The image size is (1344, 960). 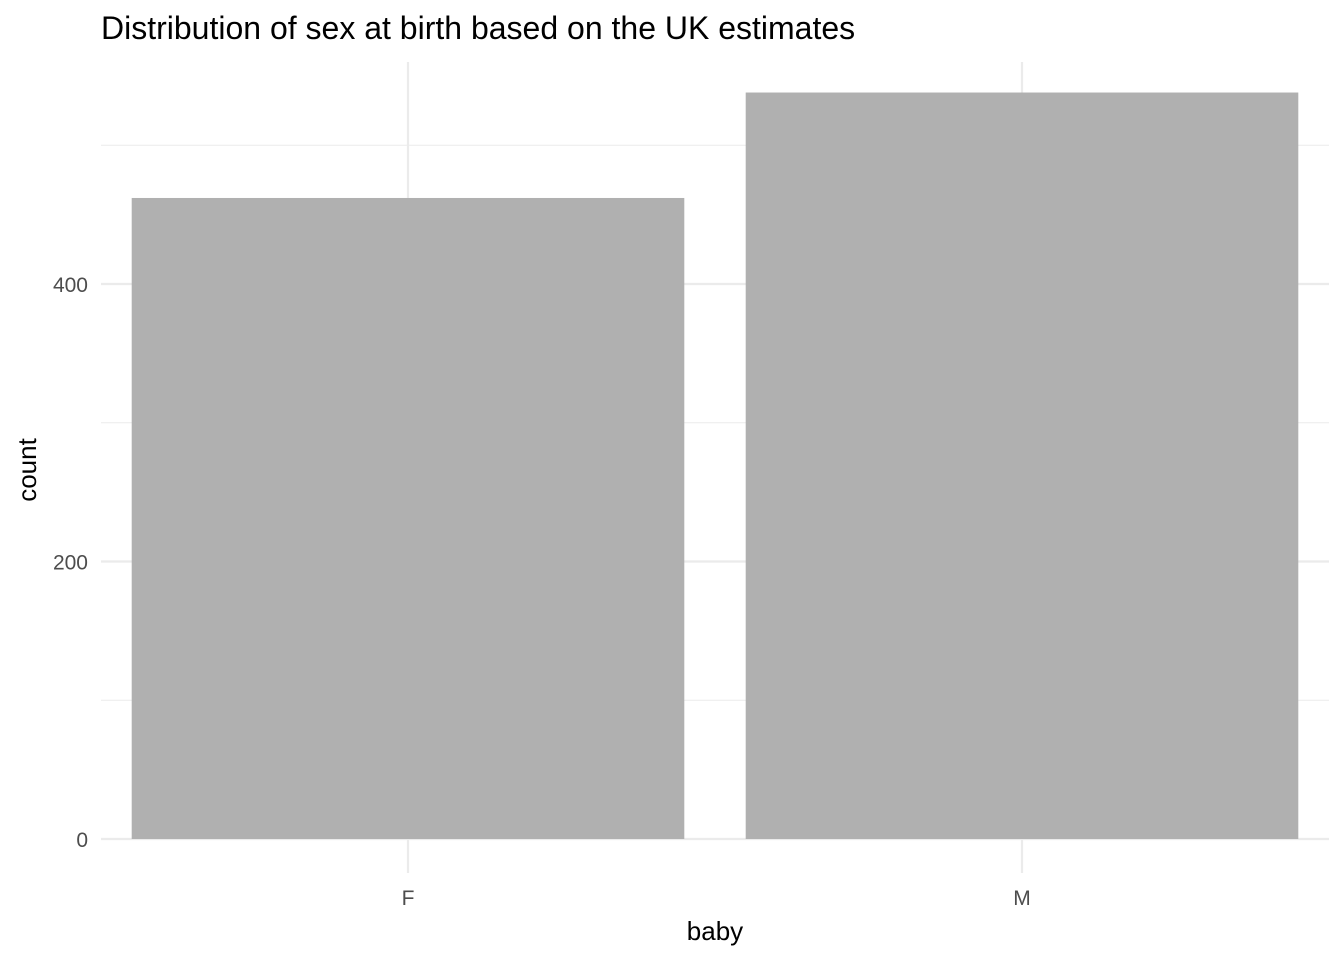 What do you see at coordinates (1022, 898) in the screenshot?
I see `x-tick-label: M` at bounding box center [1022, 898].